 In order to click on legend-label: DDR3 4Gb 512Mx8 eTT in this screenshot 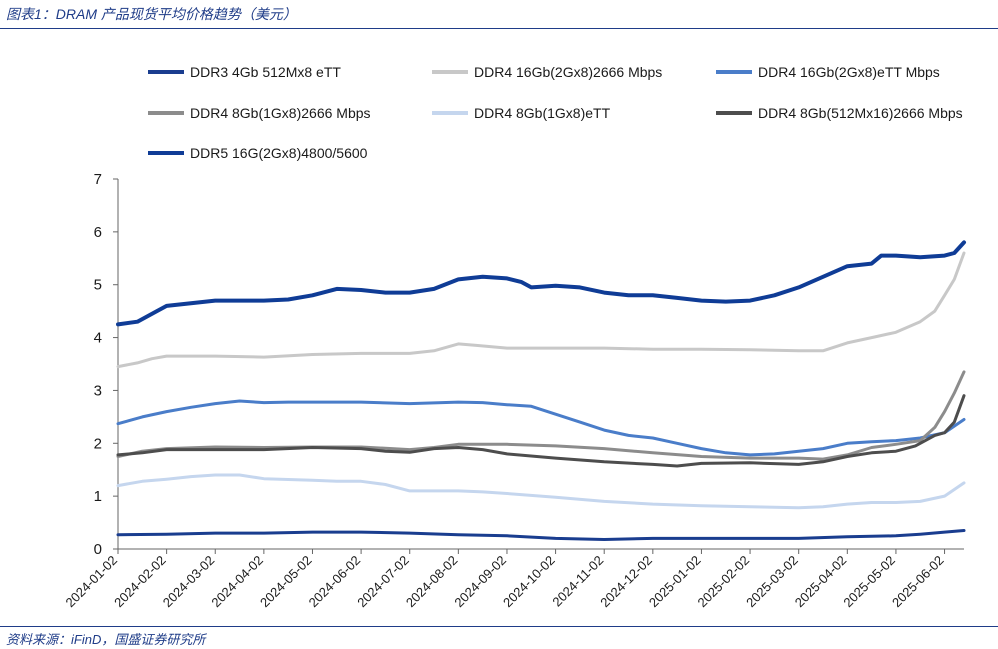, I will do `click(265, 72)`.